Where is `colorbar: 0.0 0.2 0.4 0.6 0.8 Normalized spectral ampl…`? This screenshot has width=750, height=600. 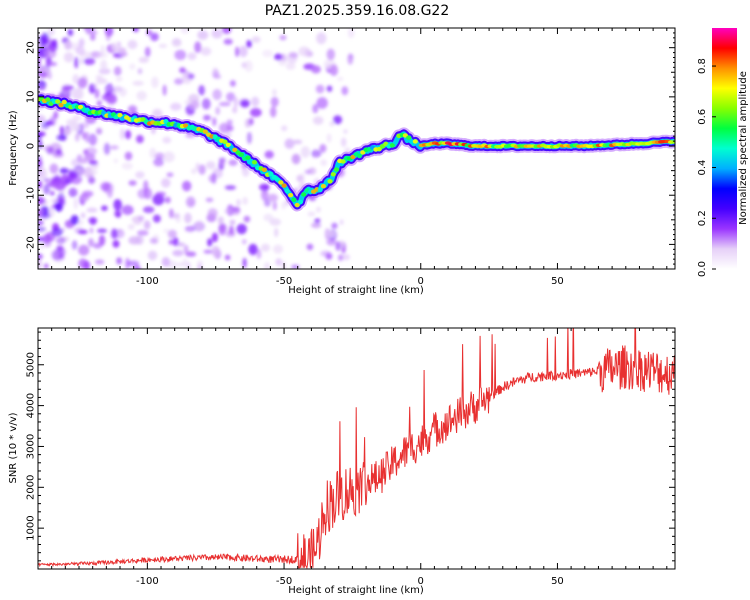 colorbar: 0.0 0.2 0.4 0.6 0.8 Normalized spectral ampl… is located at coordinates (723, 152).